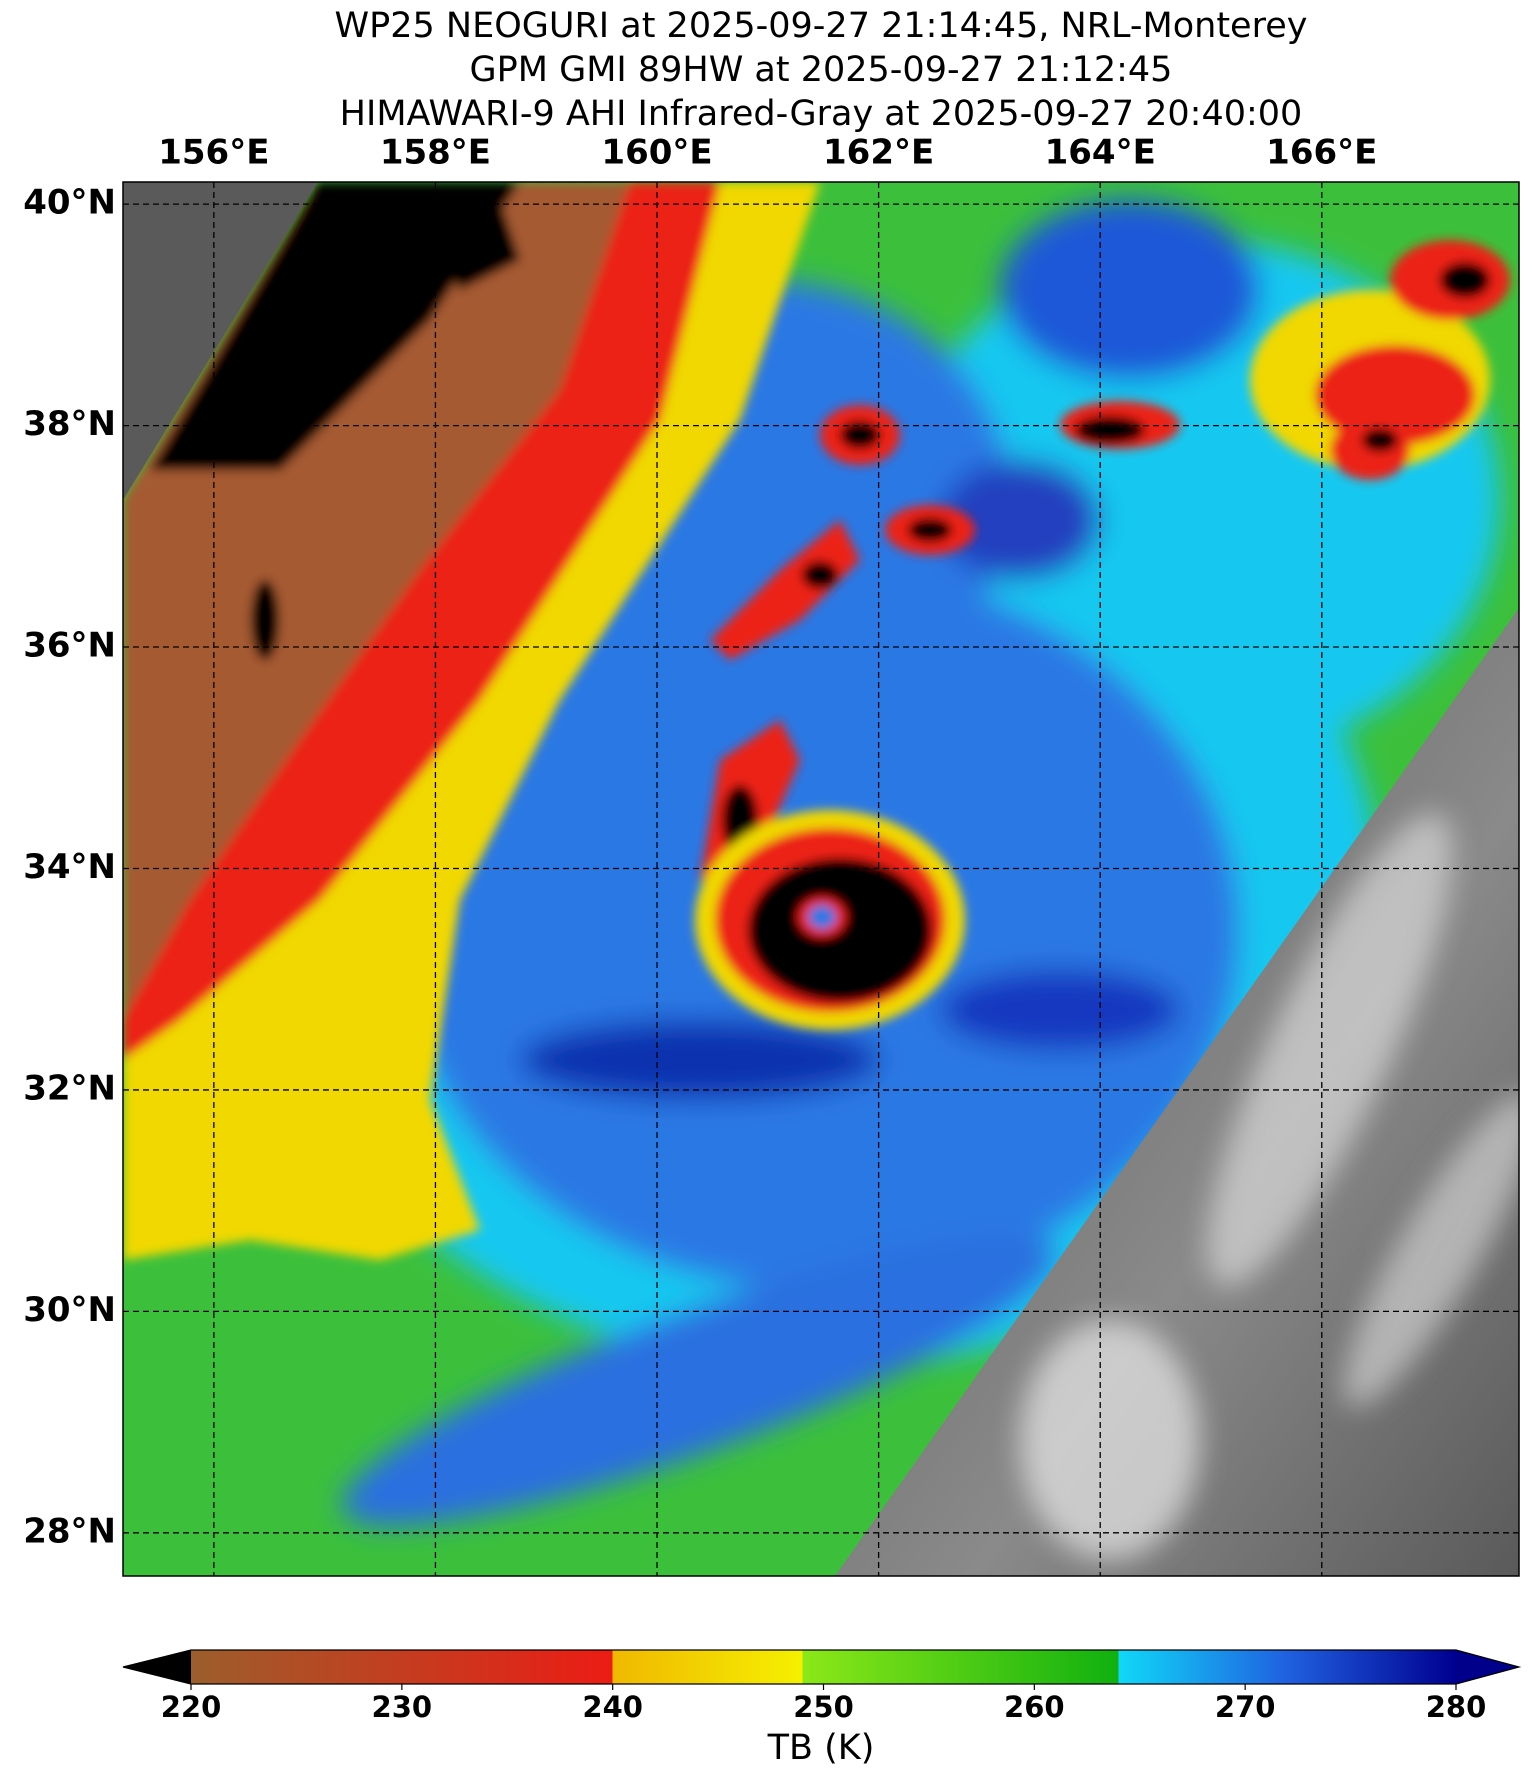 This screenshot has width=1533, height=1784. I want to click on colorbar-body, so click(823, 1667).